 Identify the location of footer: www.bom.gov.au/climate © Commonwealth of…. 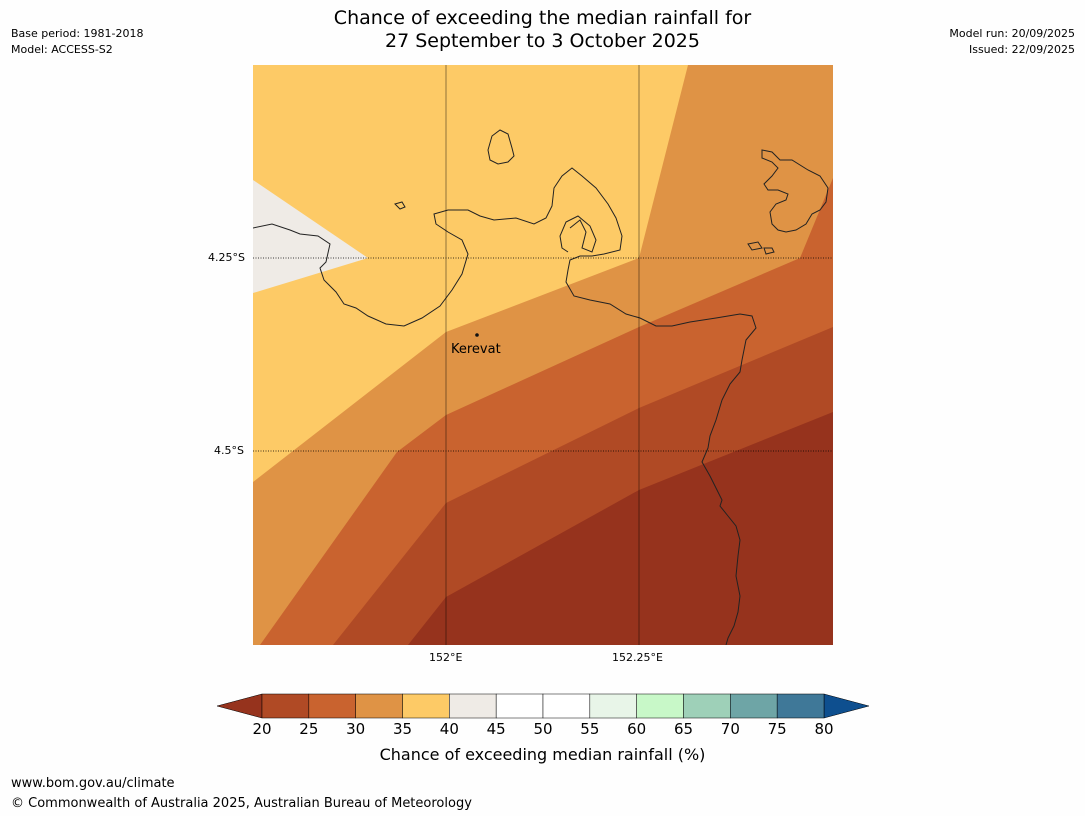
(241, 794).